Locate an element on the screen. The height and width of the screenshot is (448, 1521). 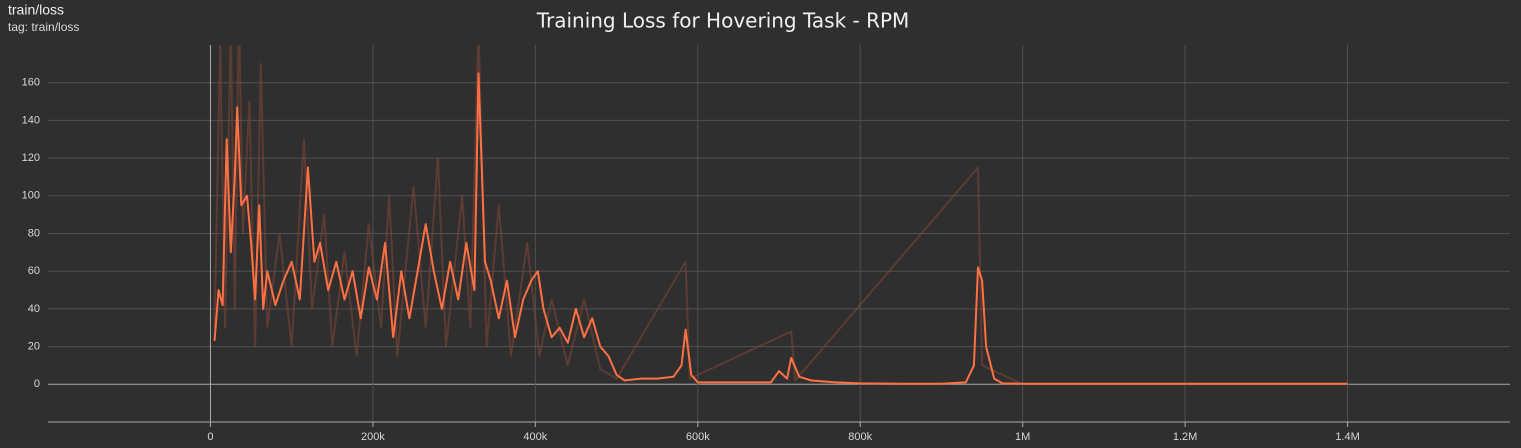
x-tick-label: 400k is located at coordinates (535, 437).